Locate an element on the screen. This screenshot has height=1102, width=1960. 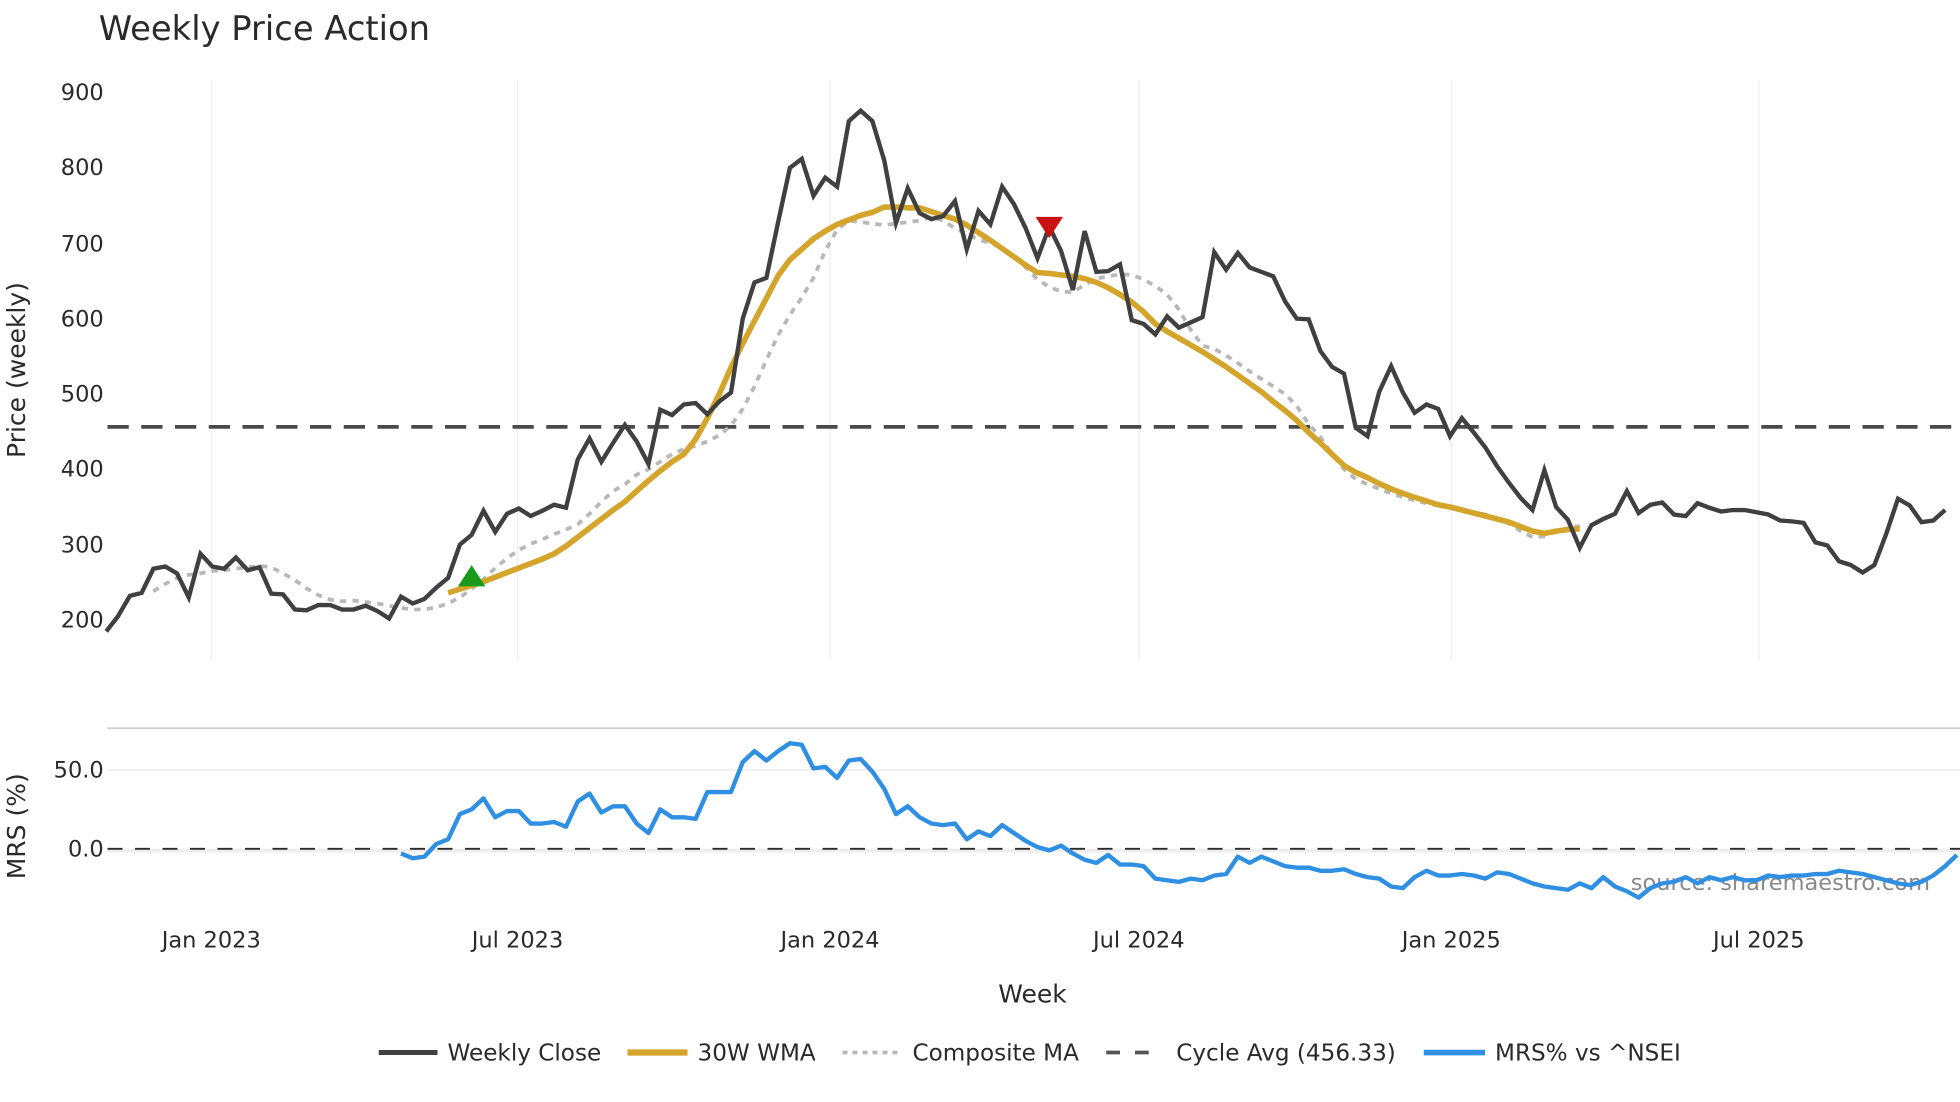
legend-item-weekly-close: Weekly Close is located at coordinates (490, 1054).